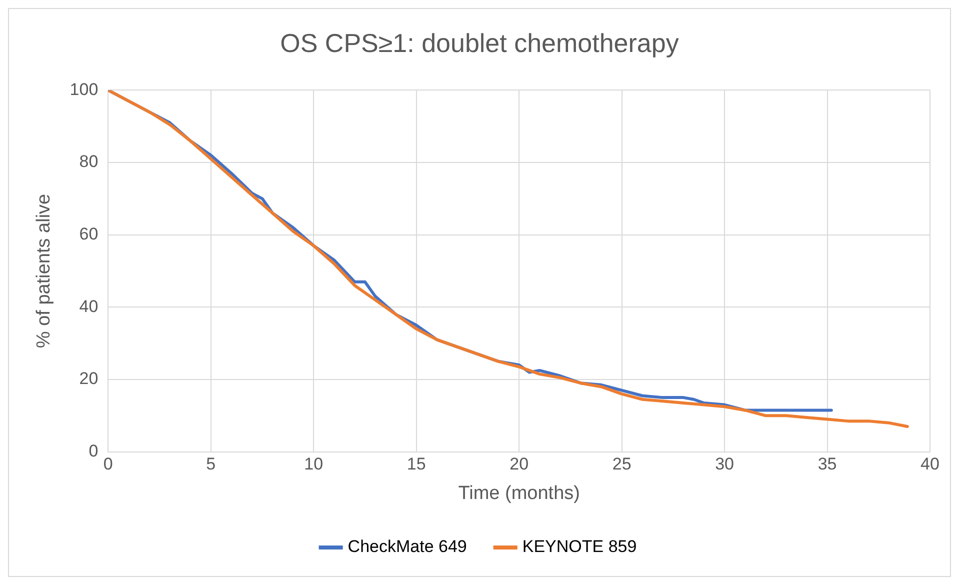  What do you see at coordinates (416, 464) in the screenshot?
I see `x-tick-label: 15` at bounding box center [416, 464].